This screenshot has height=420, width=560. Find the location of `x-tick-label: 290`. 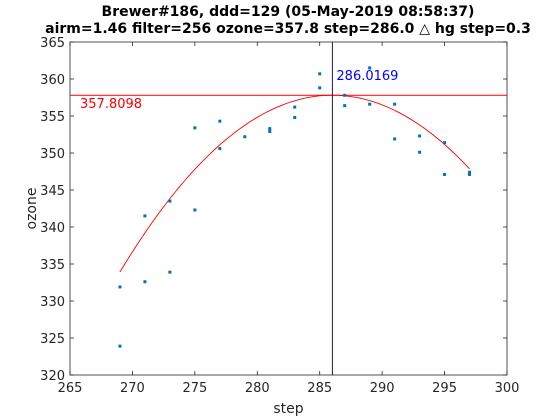

x-tick-label: 290 is located at coordinates (382, 388).